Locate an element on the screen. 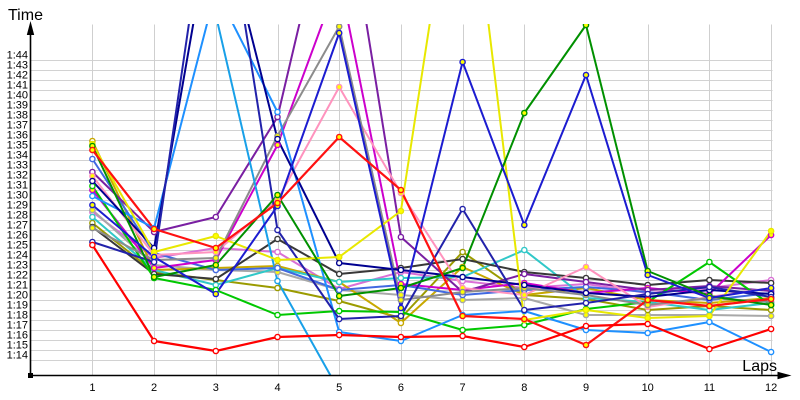 The height and width of the screenshot is (400, 800). svg-text: 1:39 is located at coordinates (17, 106).